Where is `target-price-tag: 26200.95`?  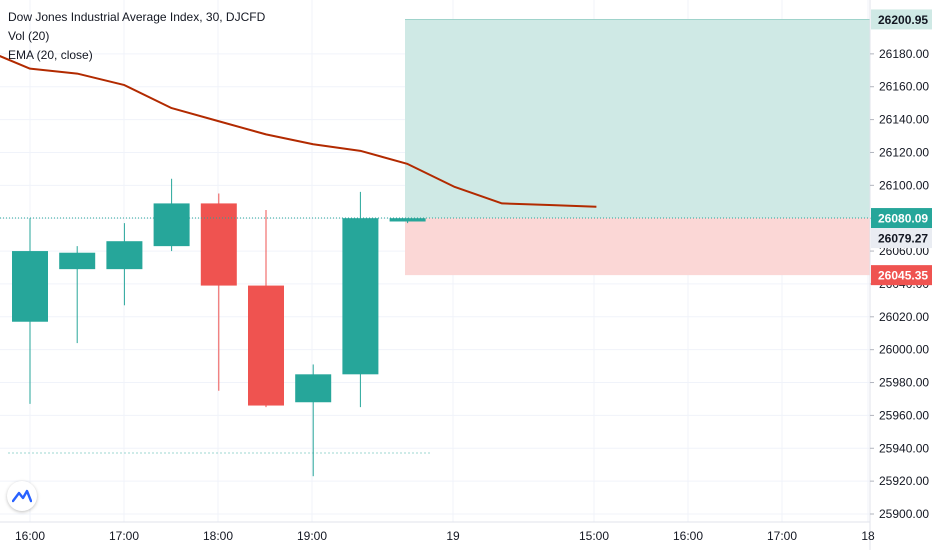 target-price-tag: 26200.95 is located at coordinates (901, 19).